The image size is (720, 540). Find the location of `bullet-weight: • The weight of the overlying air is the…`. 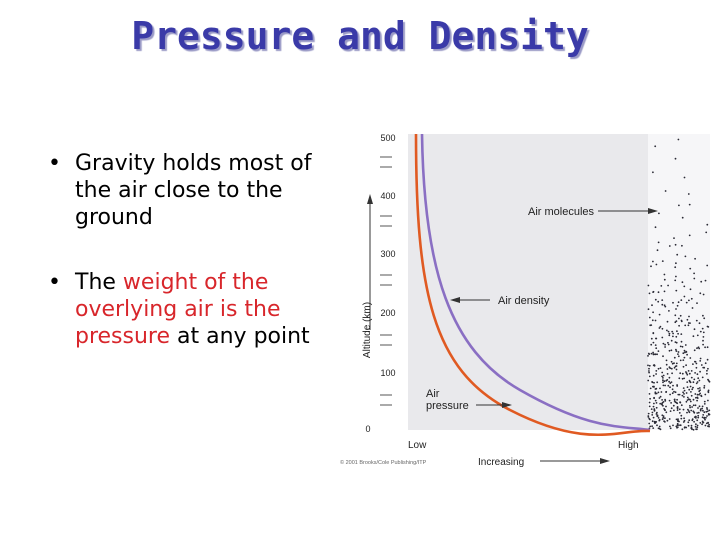

bullet-weight: • The weight of the overlying air is the… is located at coordinates (193, 309).